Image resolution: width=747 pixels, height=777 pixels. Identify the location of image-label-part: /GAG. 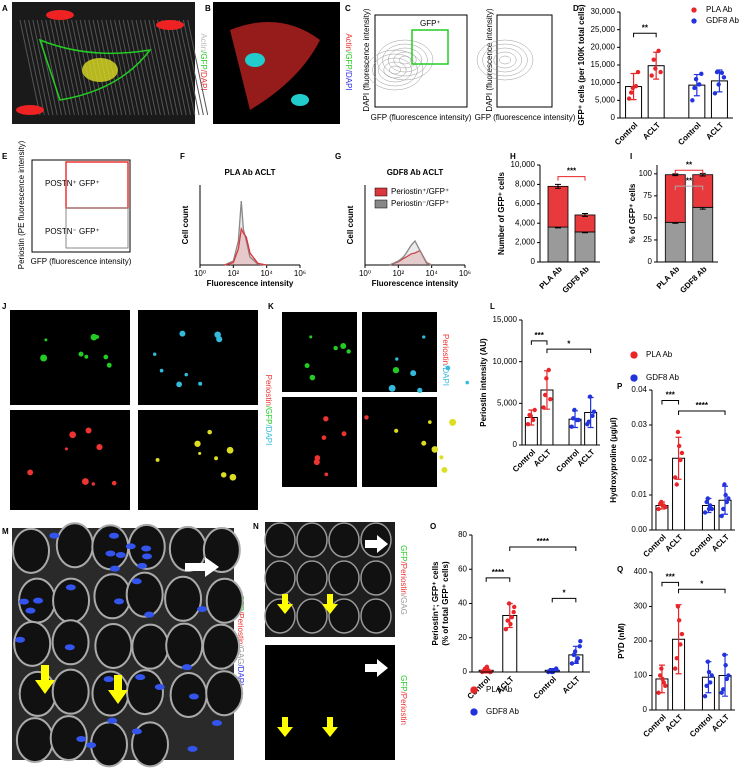
(403, 605).